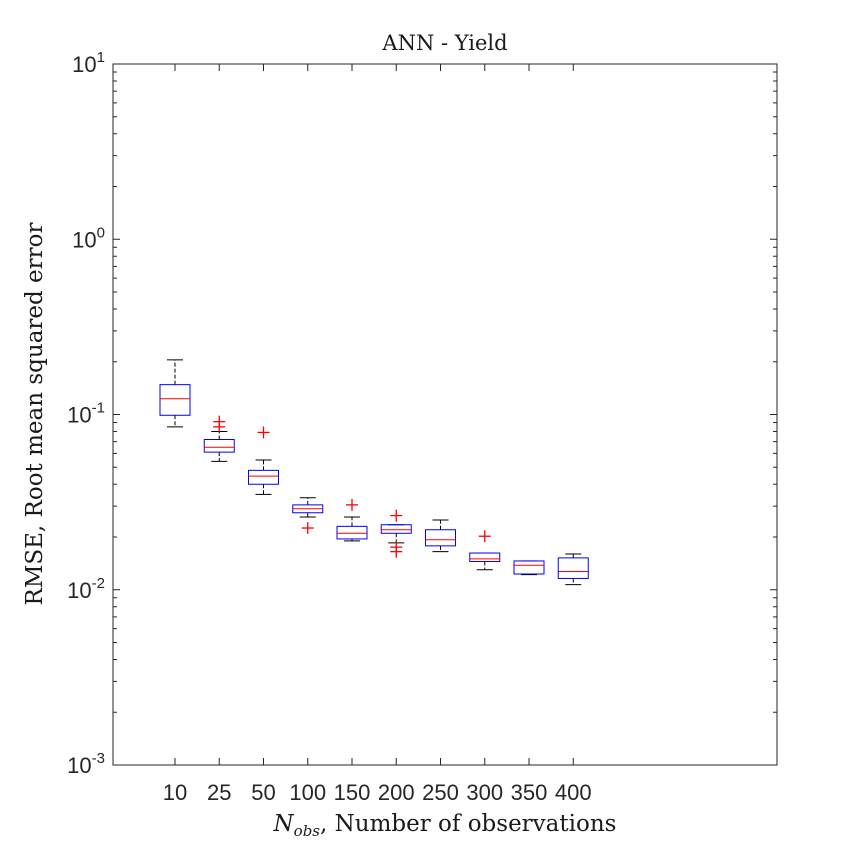 The image size is (859, 859). I want to click on chart-title: ANN - Yield, so click(444, 43).